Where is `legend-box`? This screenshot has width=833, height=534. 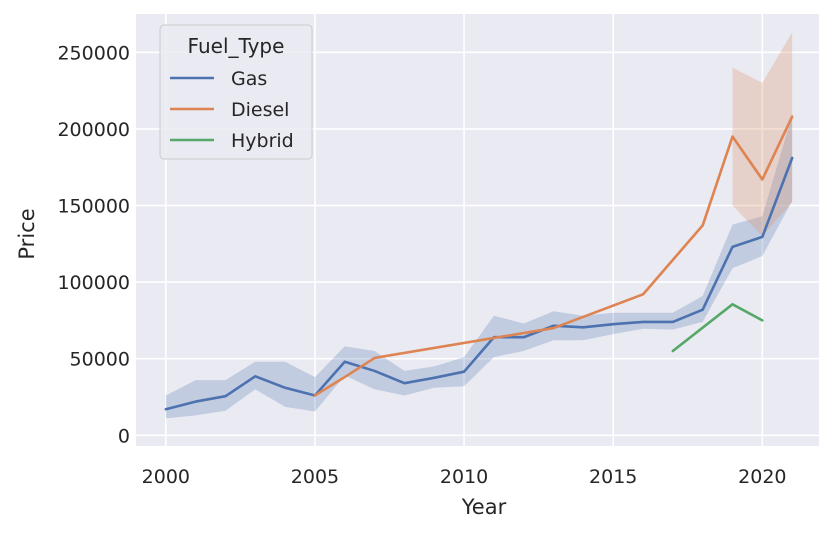
legend-box is located at coordinates (236, 92).